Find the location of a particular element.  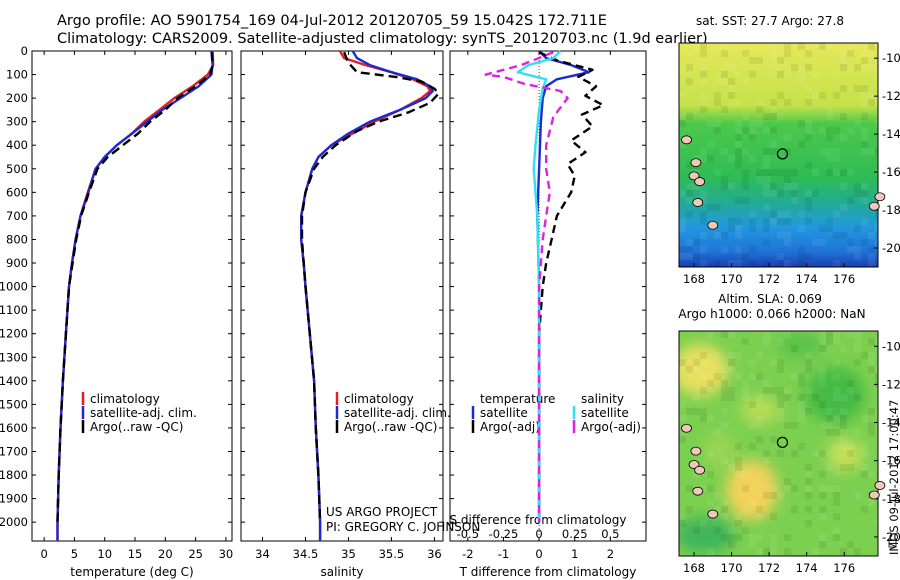

salinity-axis-label: salinity is located at coordinates (341, 572).